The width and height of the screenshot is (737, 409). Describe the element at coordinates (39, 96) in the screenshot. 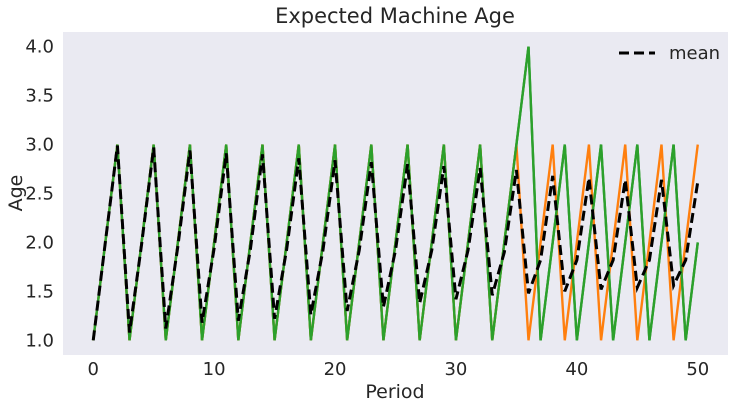

I see `y-tick-label: 3.5` at that location.